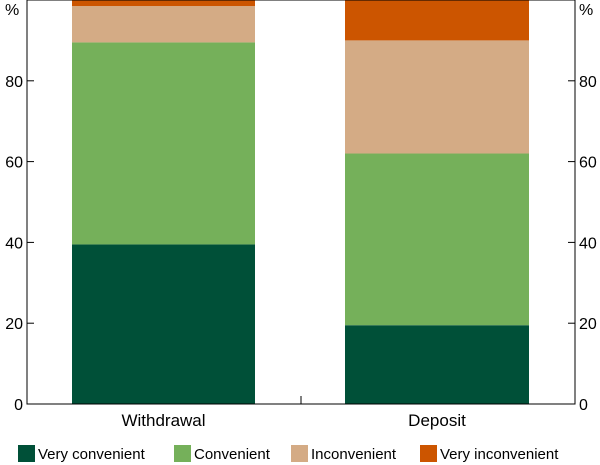  Describe the element at coordinates (354, 454) in the screenshot. I see `legend-label-inconvenient: Inconvenient` at that location.